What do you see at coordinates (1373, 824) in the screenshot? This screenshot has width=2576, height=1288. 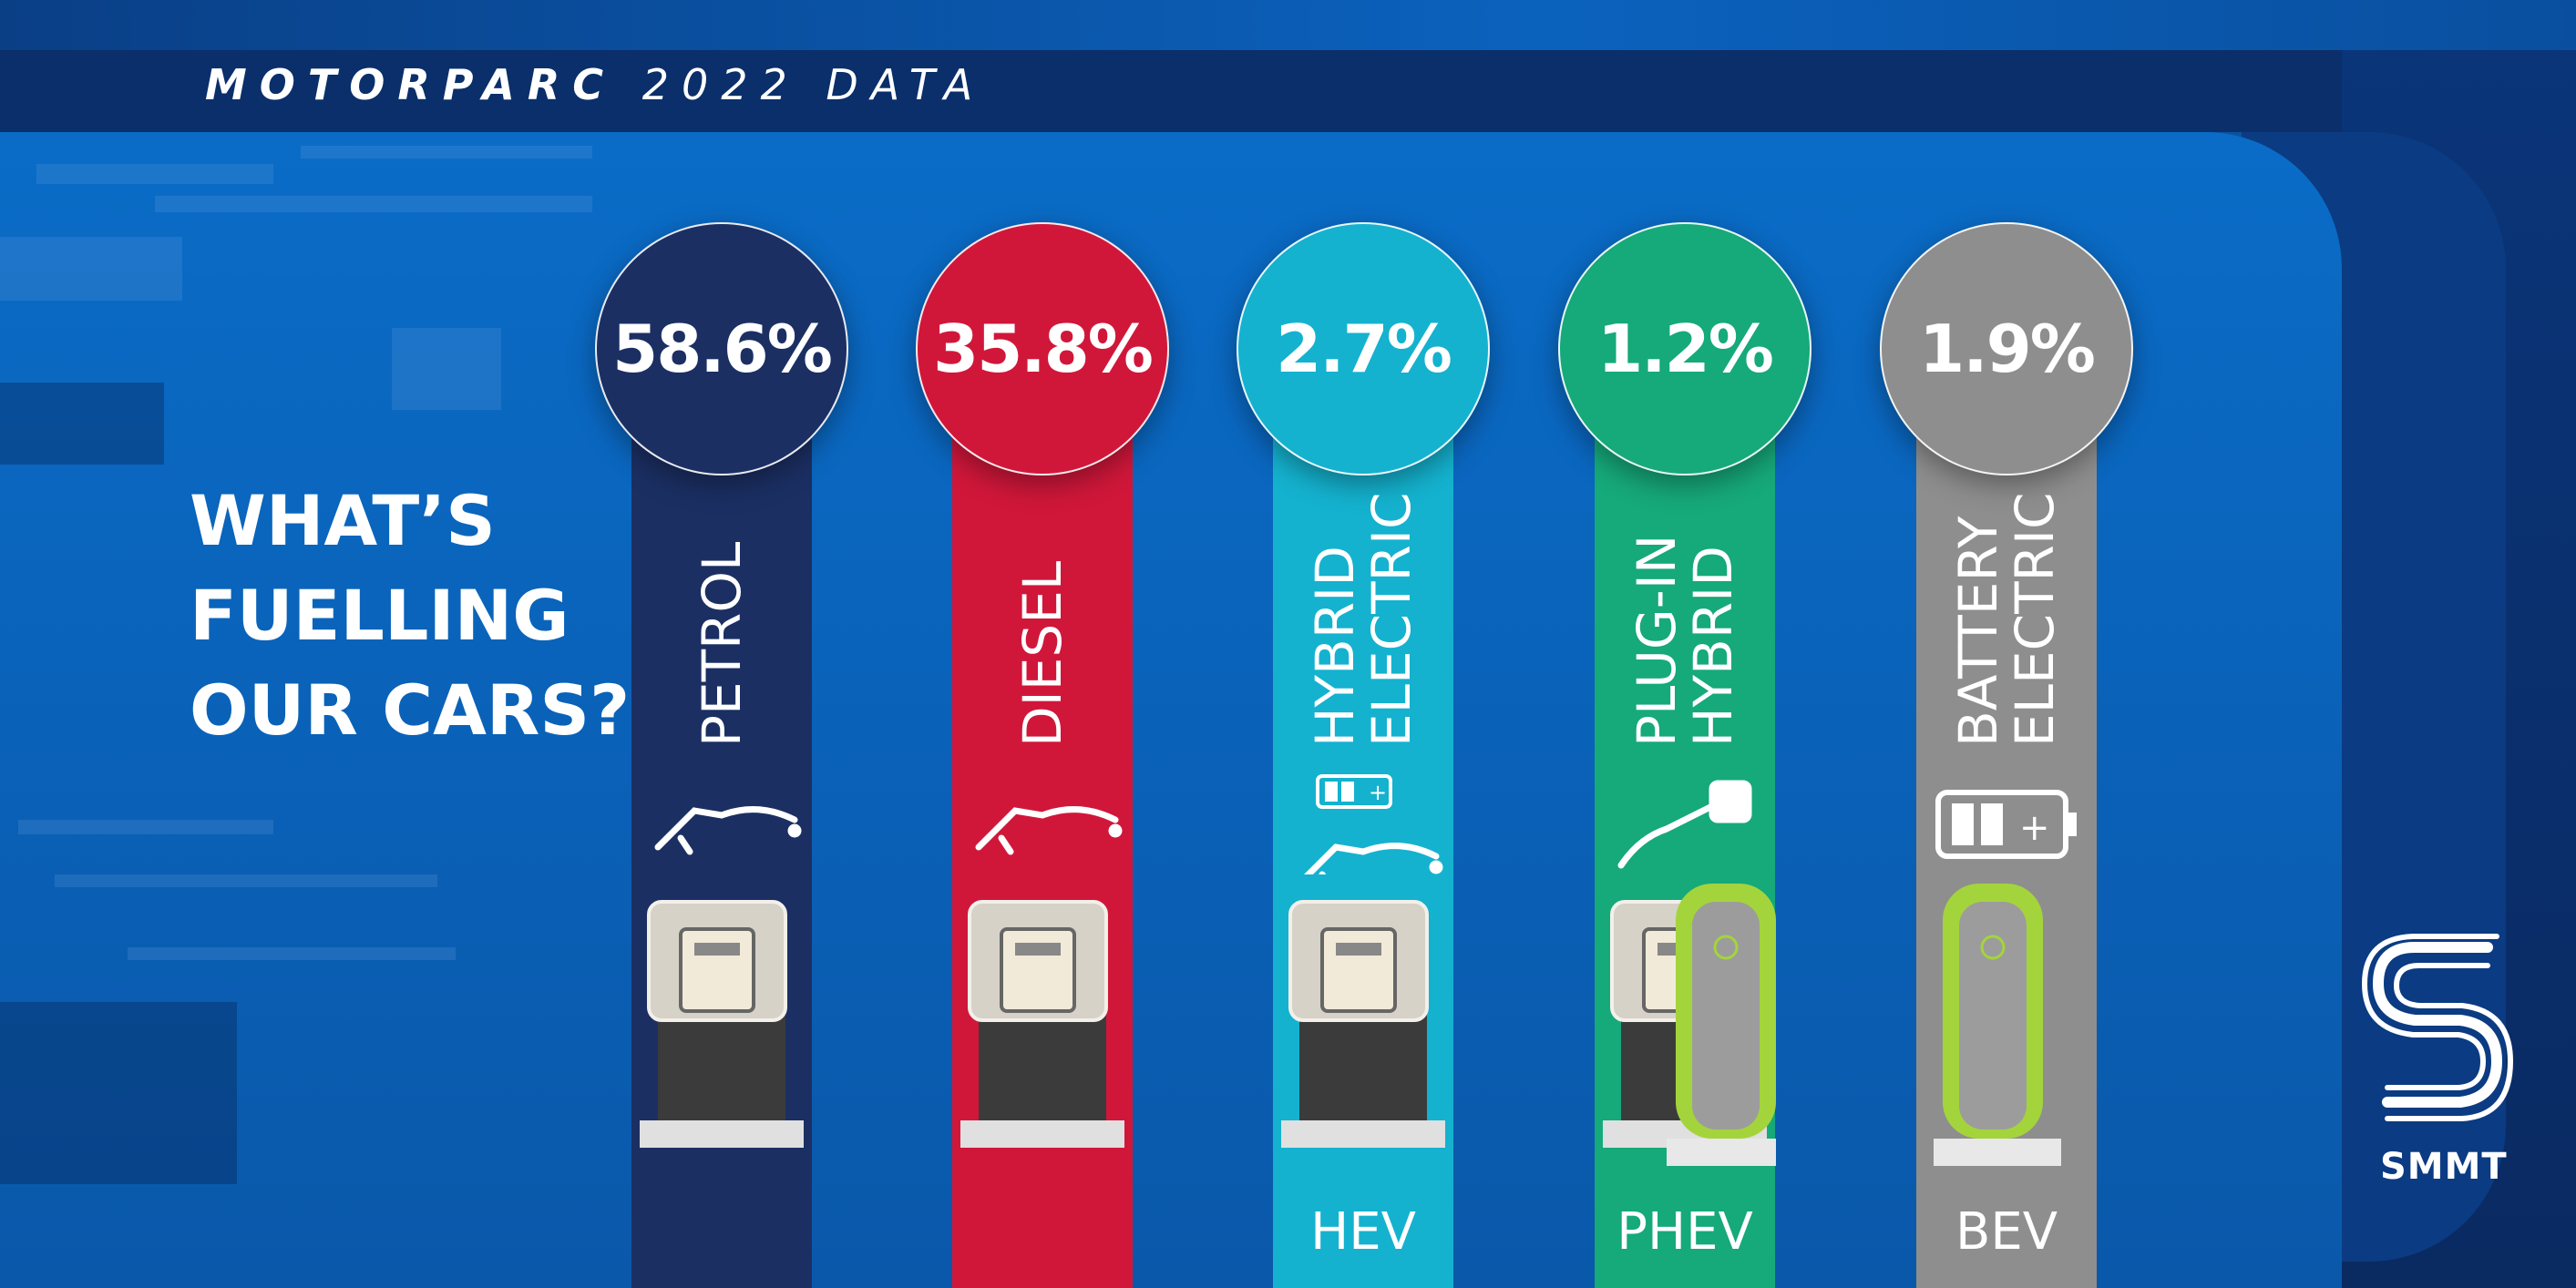 I see `battery-nozzle-icon: +` at bounding box center [1373, 824].